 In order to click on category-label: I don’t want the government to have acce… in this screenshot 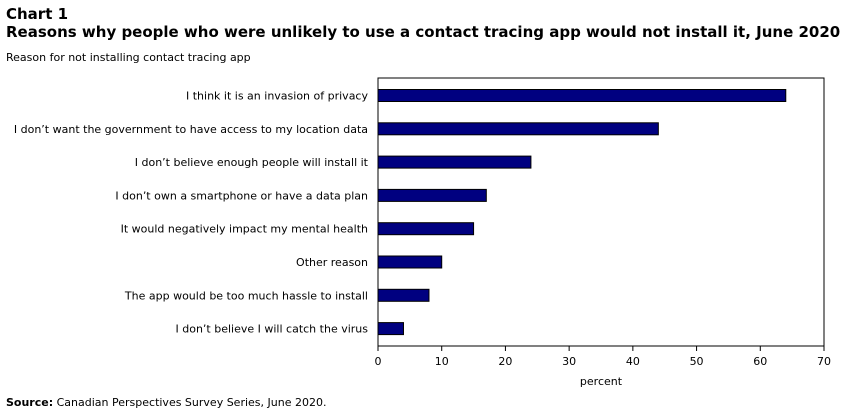, I will do `click(191, 129)`.